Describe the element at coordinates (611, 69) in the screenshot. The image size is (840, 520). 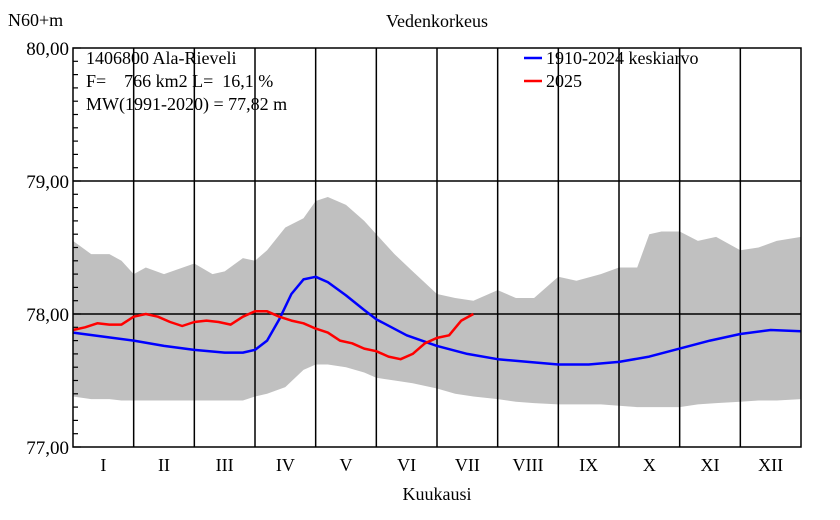
I see `legend: 1910-2024 keskiarvo 2025` at that location.